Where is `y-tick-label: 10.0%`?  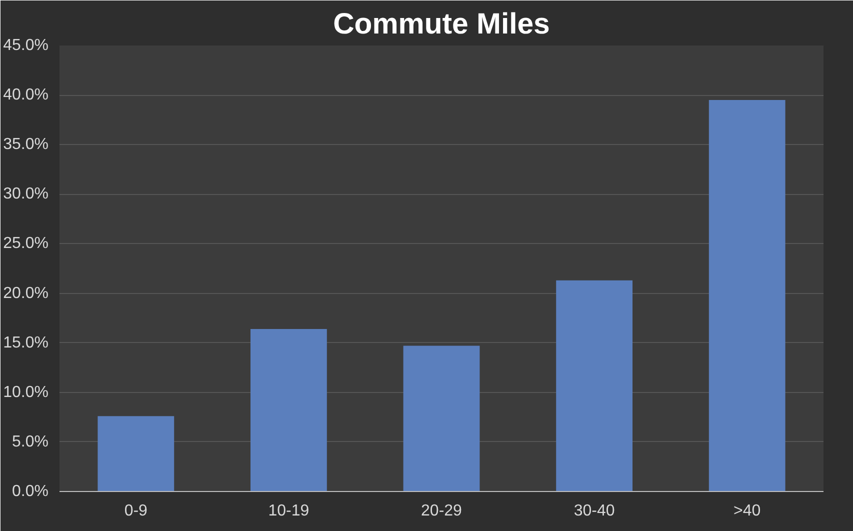
y-tick-label: 10.0% is located at coordinates (26, 392).